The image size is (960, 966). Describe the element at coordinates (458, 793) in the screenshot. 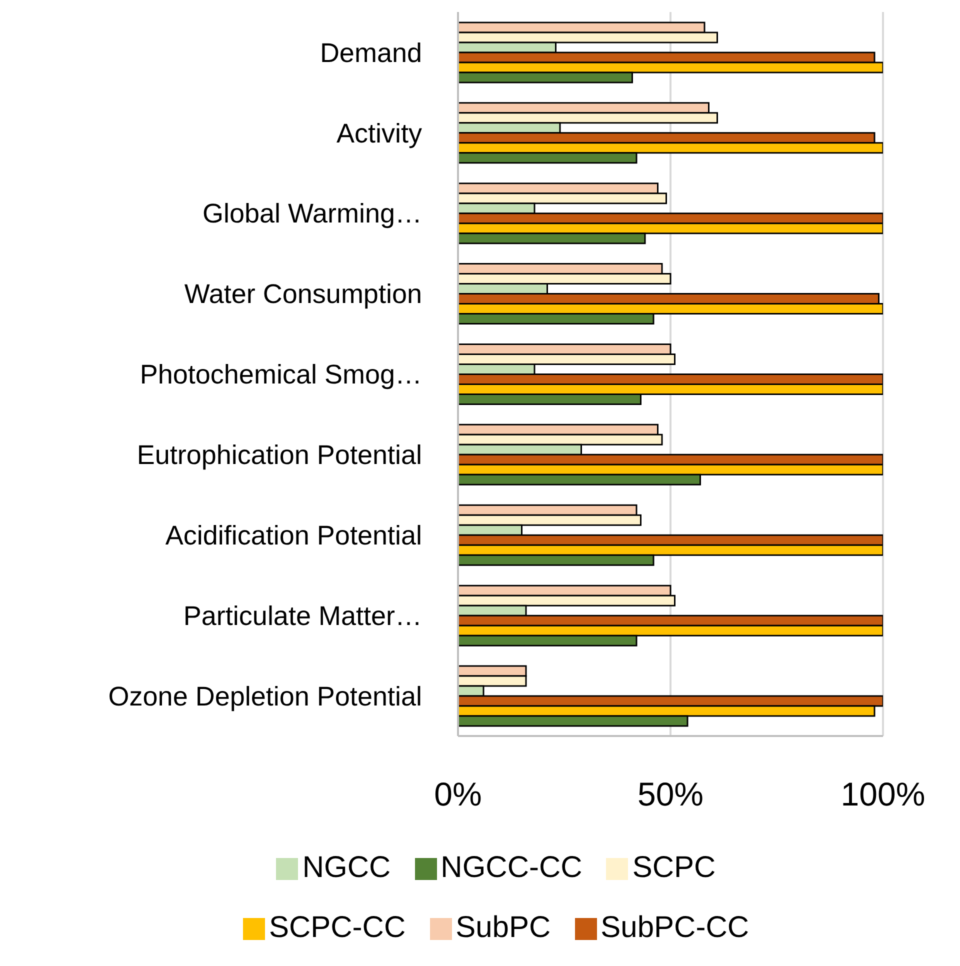

I see `x-tick-label: 0%` at that location.